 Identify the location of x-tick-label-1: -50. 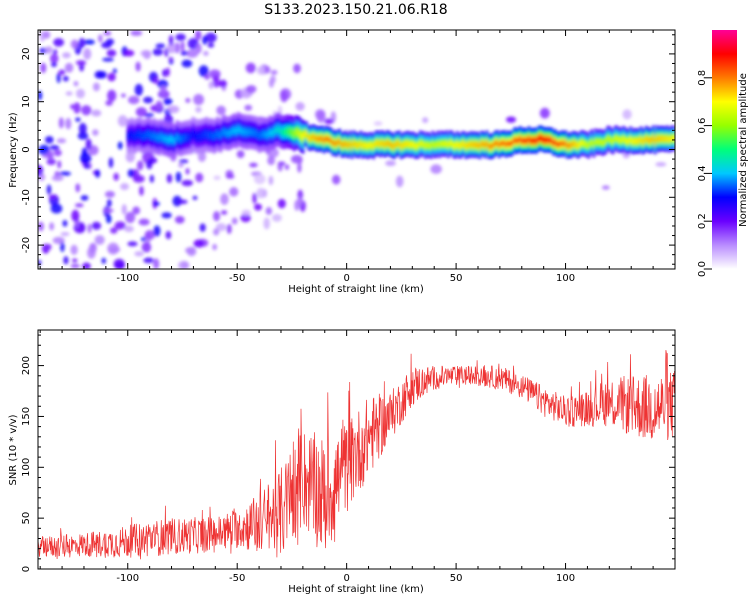
(237, 278).